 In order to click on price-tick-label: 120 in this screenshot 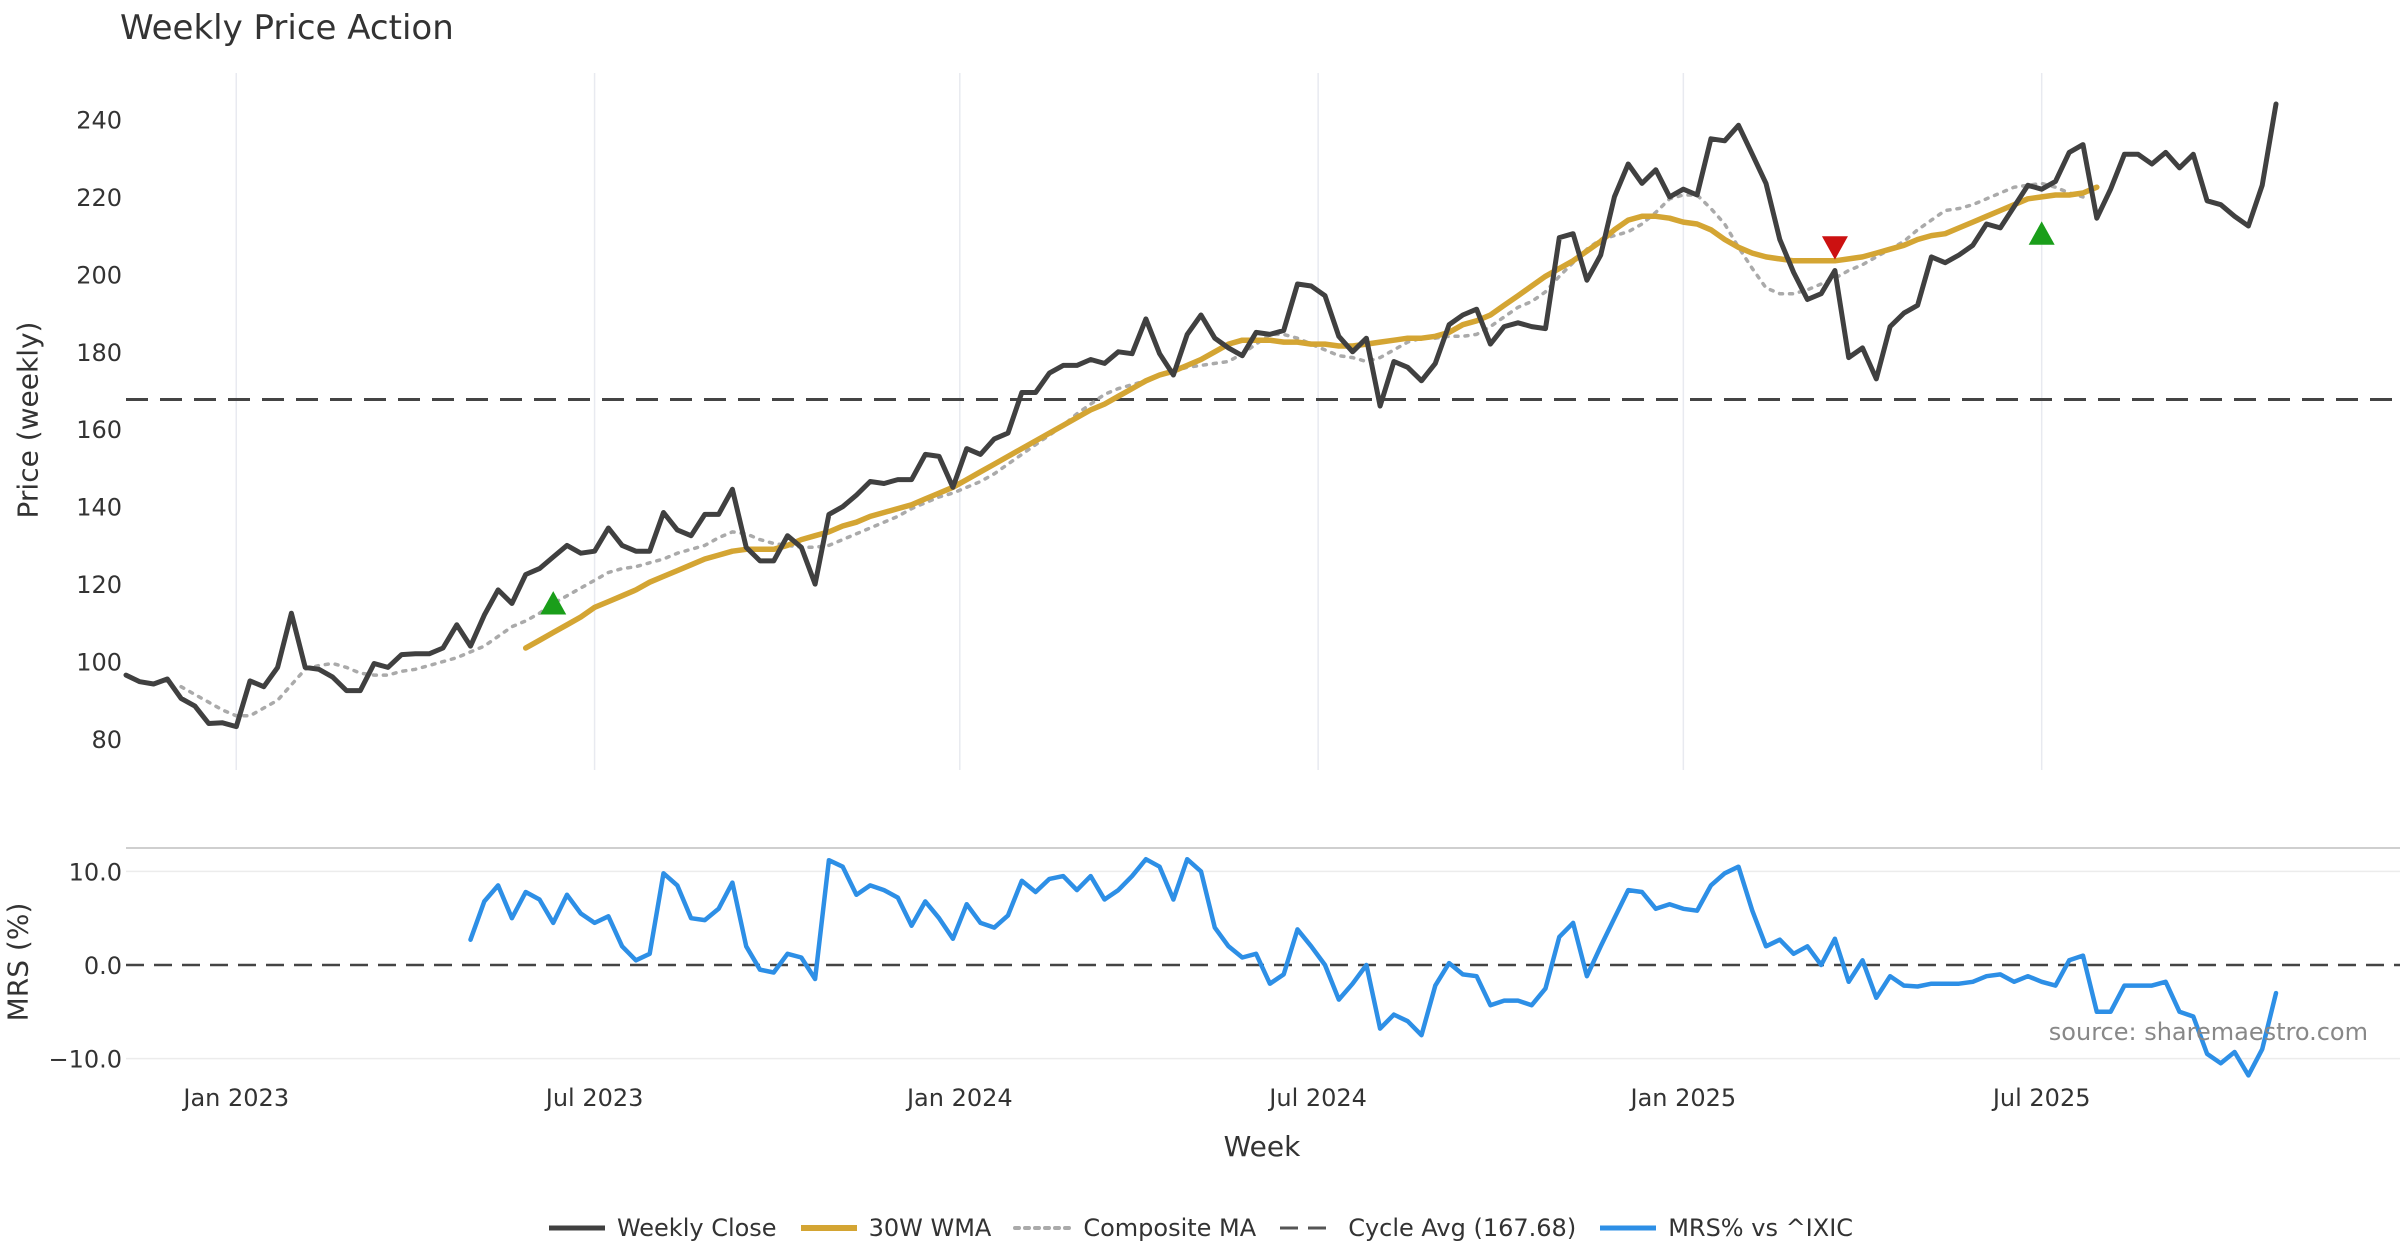, I will do `click(99, 585)`.